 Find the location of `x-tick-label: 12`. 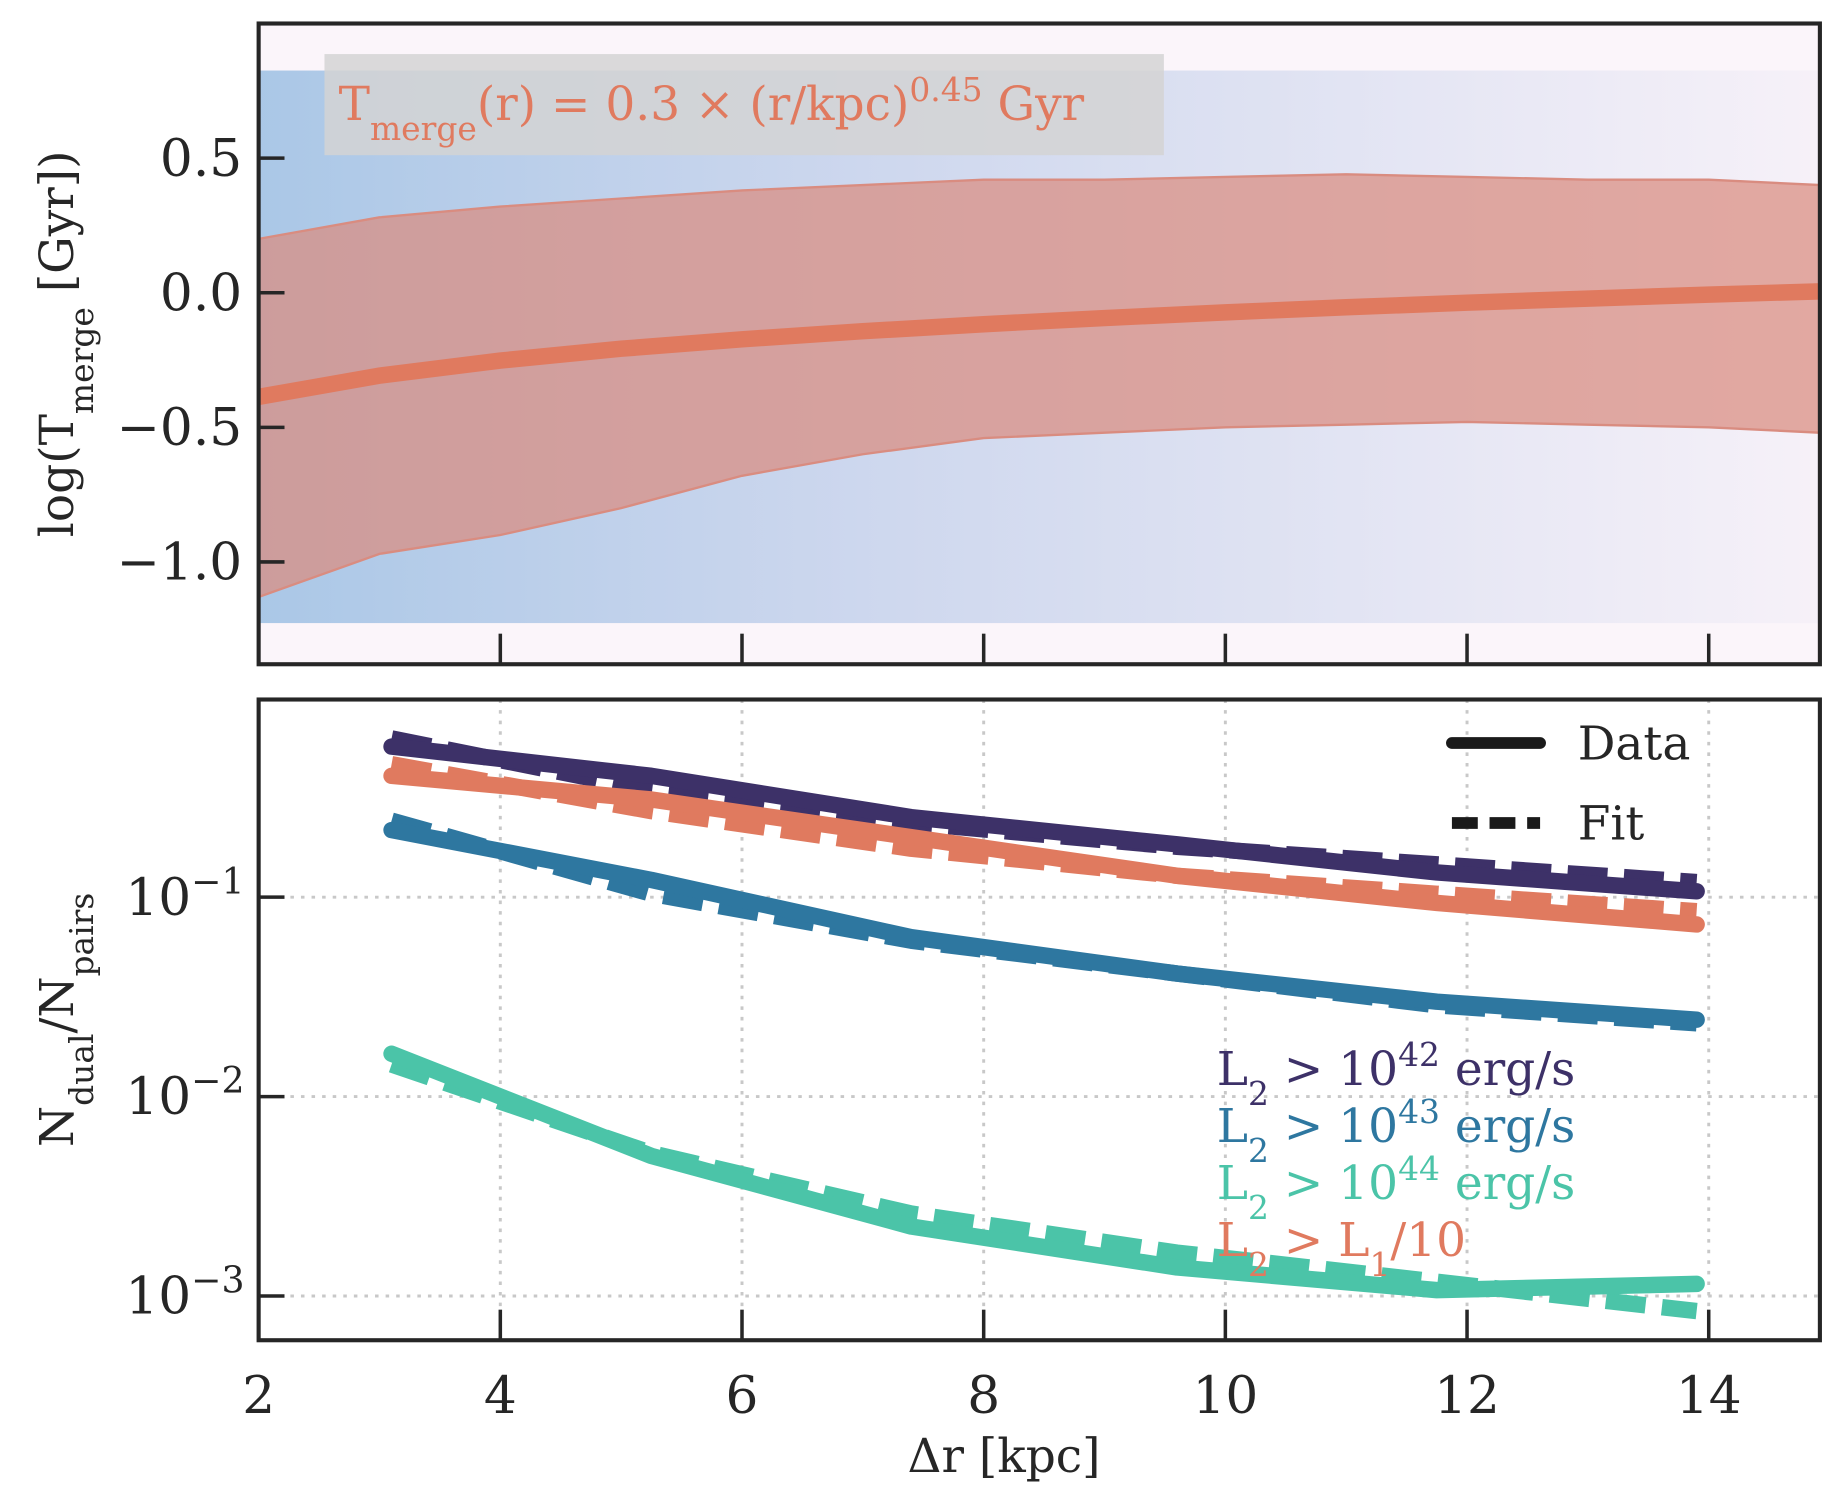

x-tick-label: 12 is located at coordinates (1467, 1396).